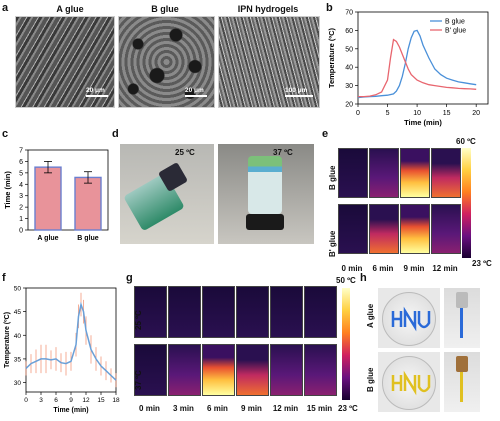 This screenshot has width=500, height=421. I want to click on row-label-g-25c: 25 ºC, so click(138, 320).